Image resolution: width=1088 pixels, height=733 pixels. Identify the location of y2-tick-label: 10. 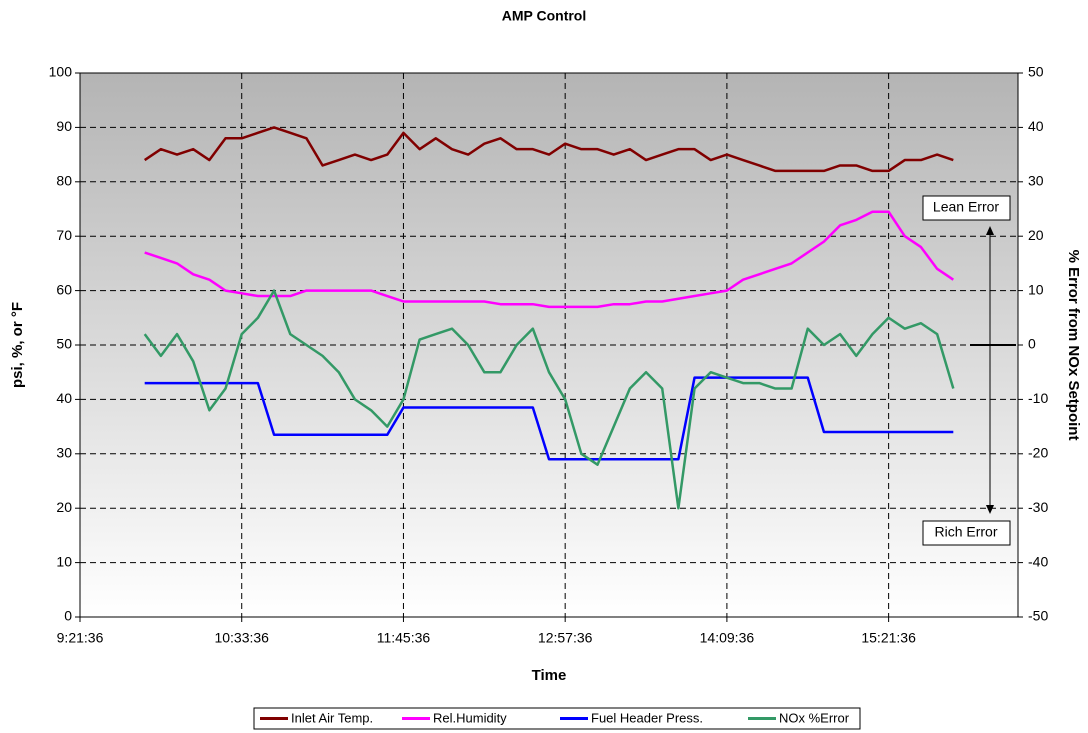
(1036, 289).